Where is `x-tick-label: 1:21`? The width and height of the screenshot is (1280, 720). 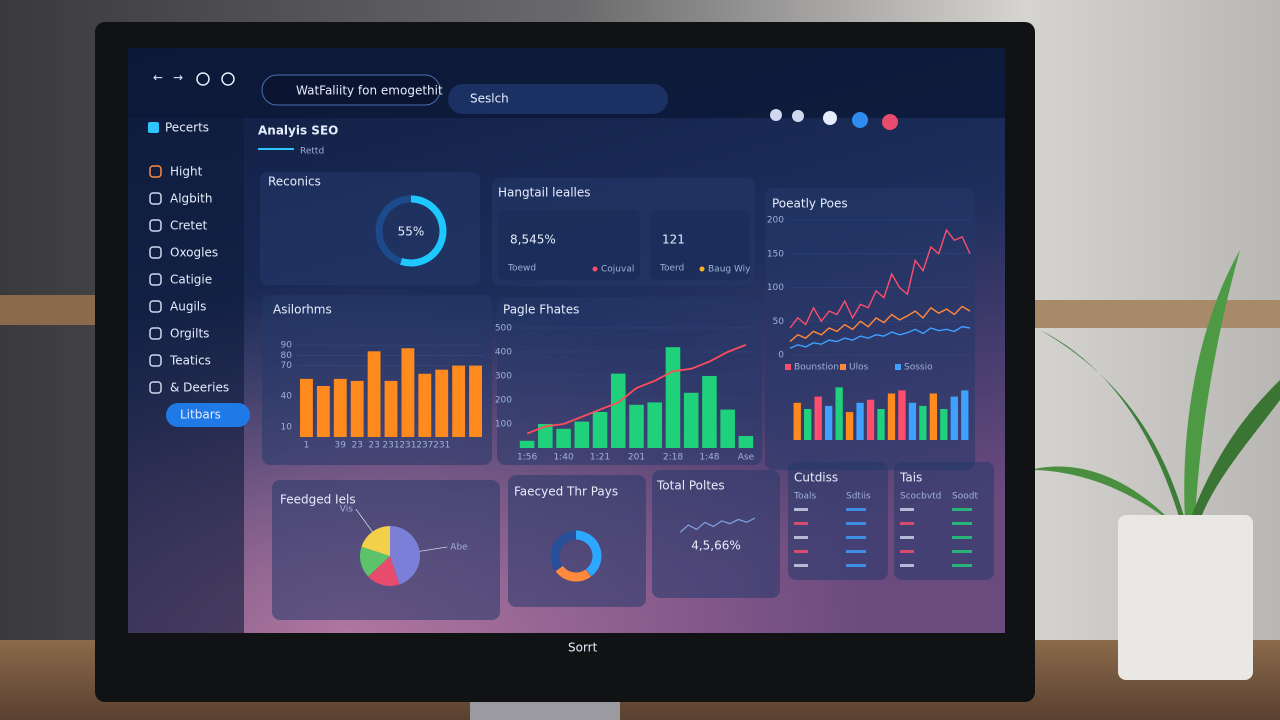 x-tick-label: 1:21 is located at coordinates (600, 458).